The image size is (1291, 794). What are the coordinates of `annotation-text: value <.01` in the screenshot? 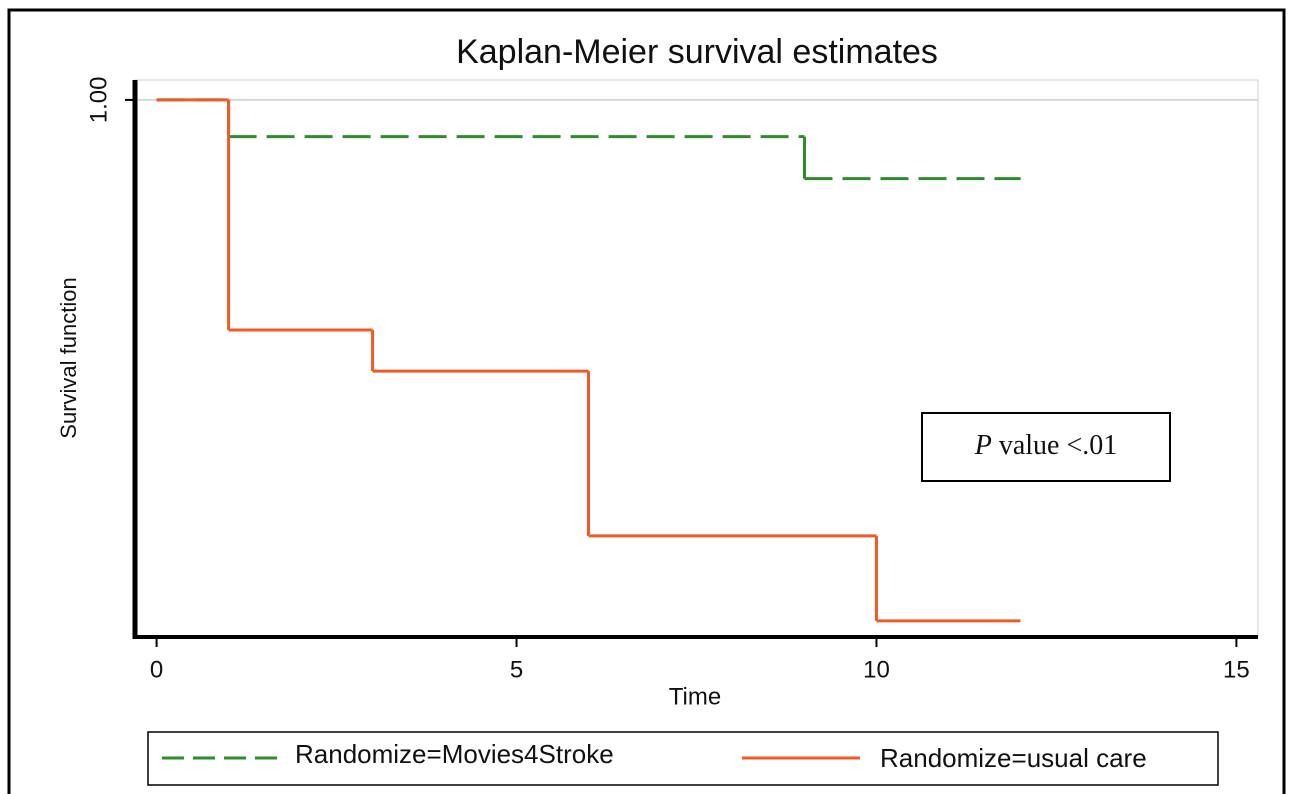 It's located at (1058, 445).